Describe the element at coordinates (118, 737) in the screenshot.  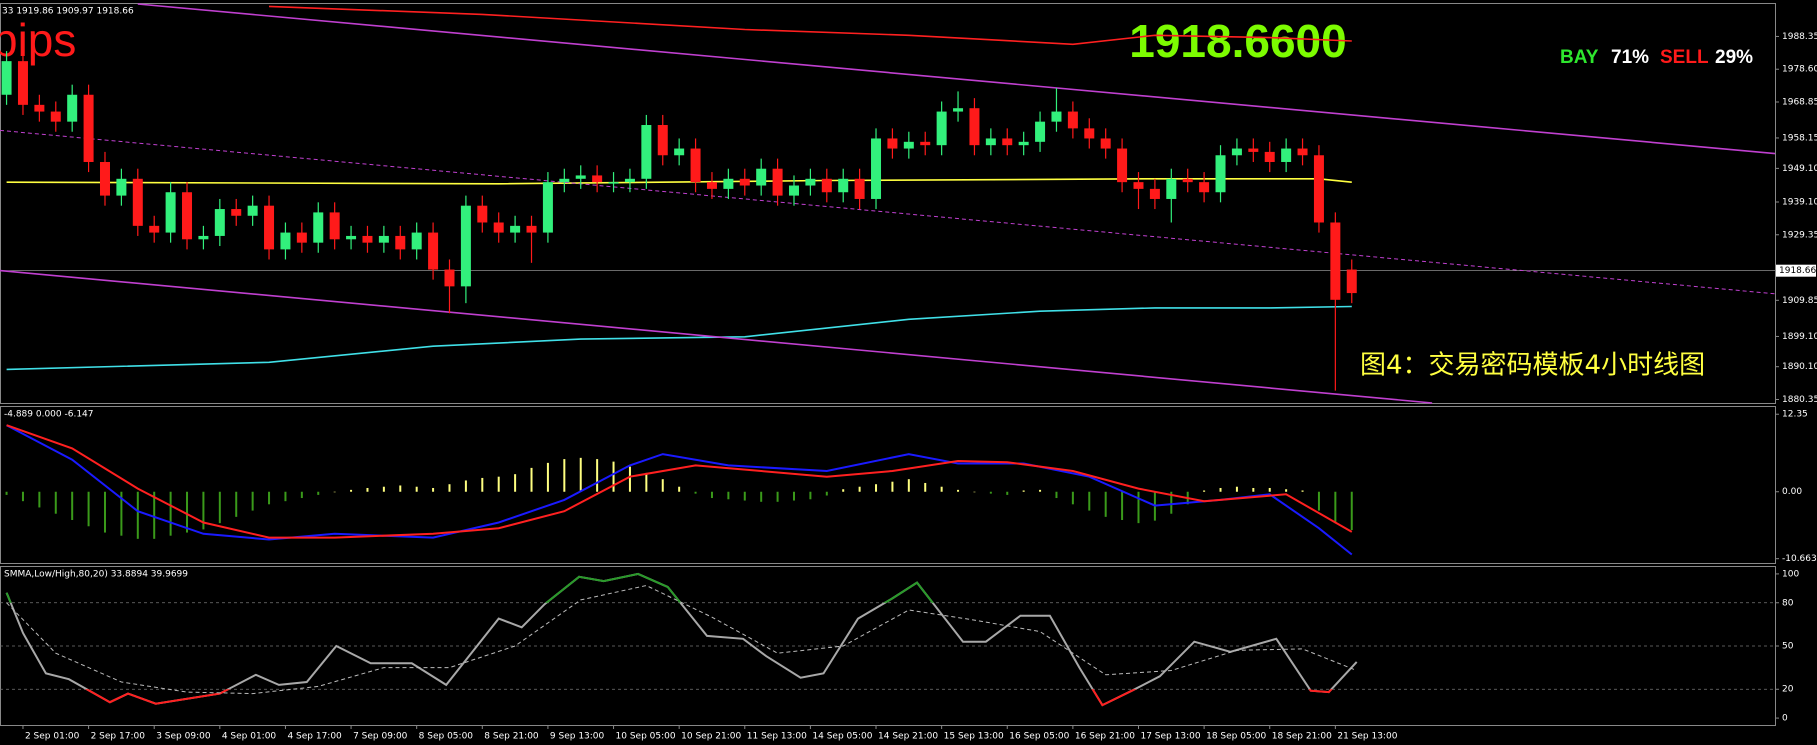
I see `x-tick-label: 2 Sep 17:00` at that location.